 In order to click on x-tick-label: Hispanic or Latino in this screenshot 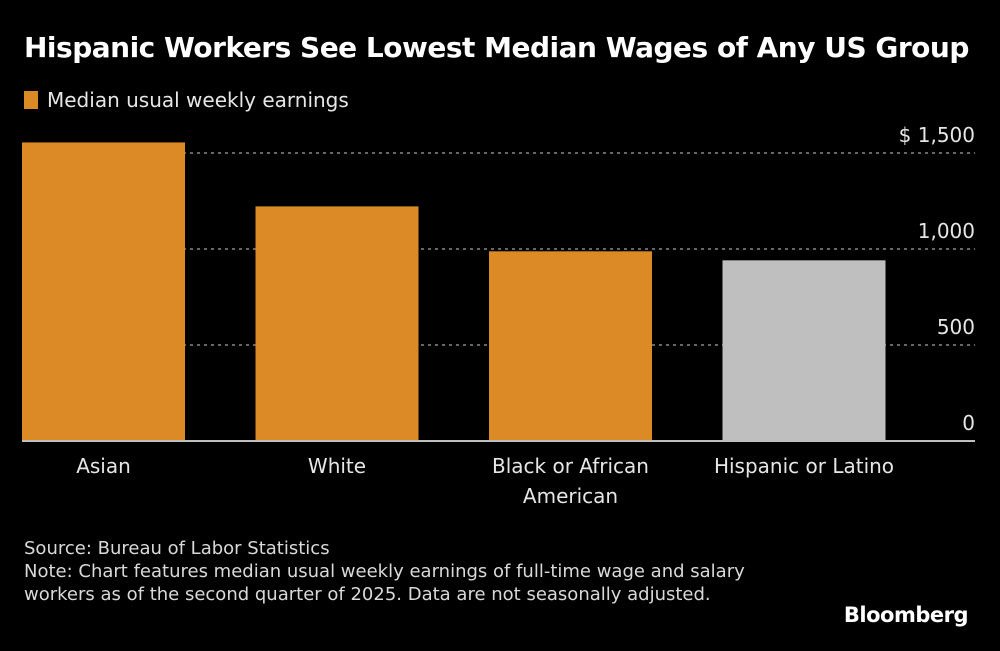, I will do `click(804, 466)`.